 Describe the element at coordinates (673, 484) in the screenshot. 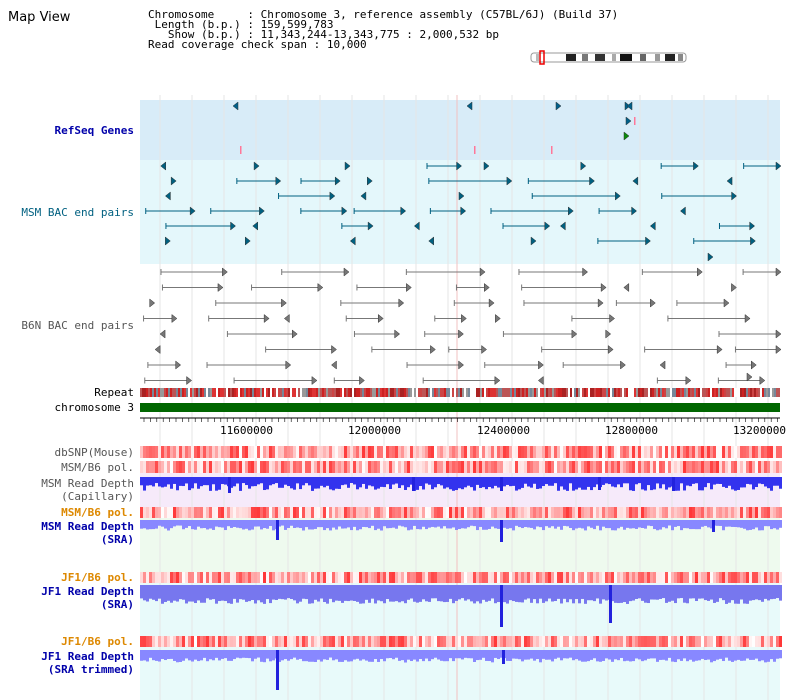

I see `read-depth-spike` at that location.